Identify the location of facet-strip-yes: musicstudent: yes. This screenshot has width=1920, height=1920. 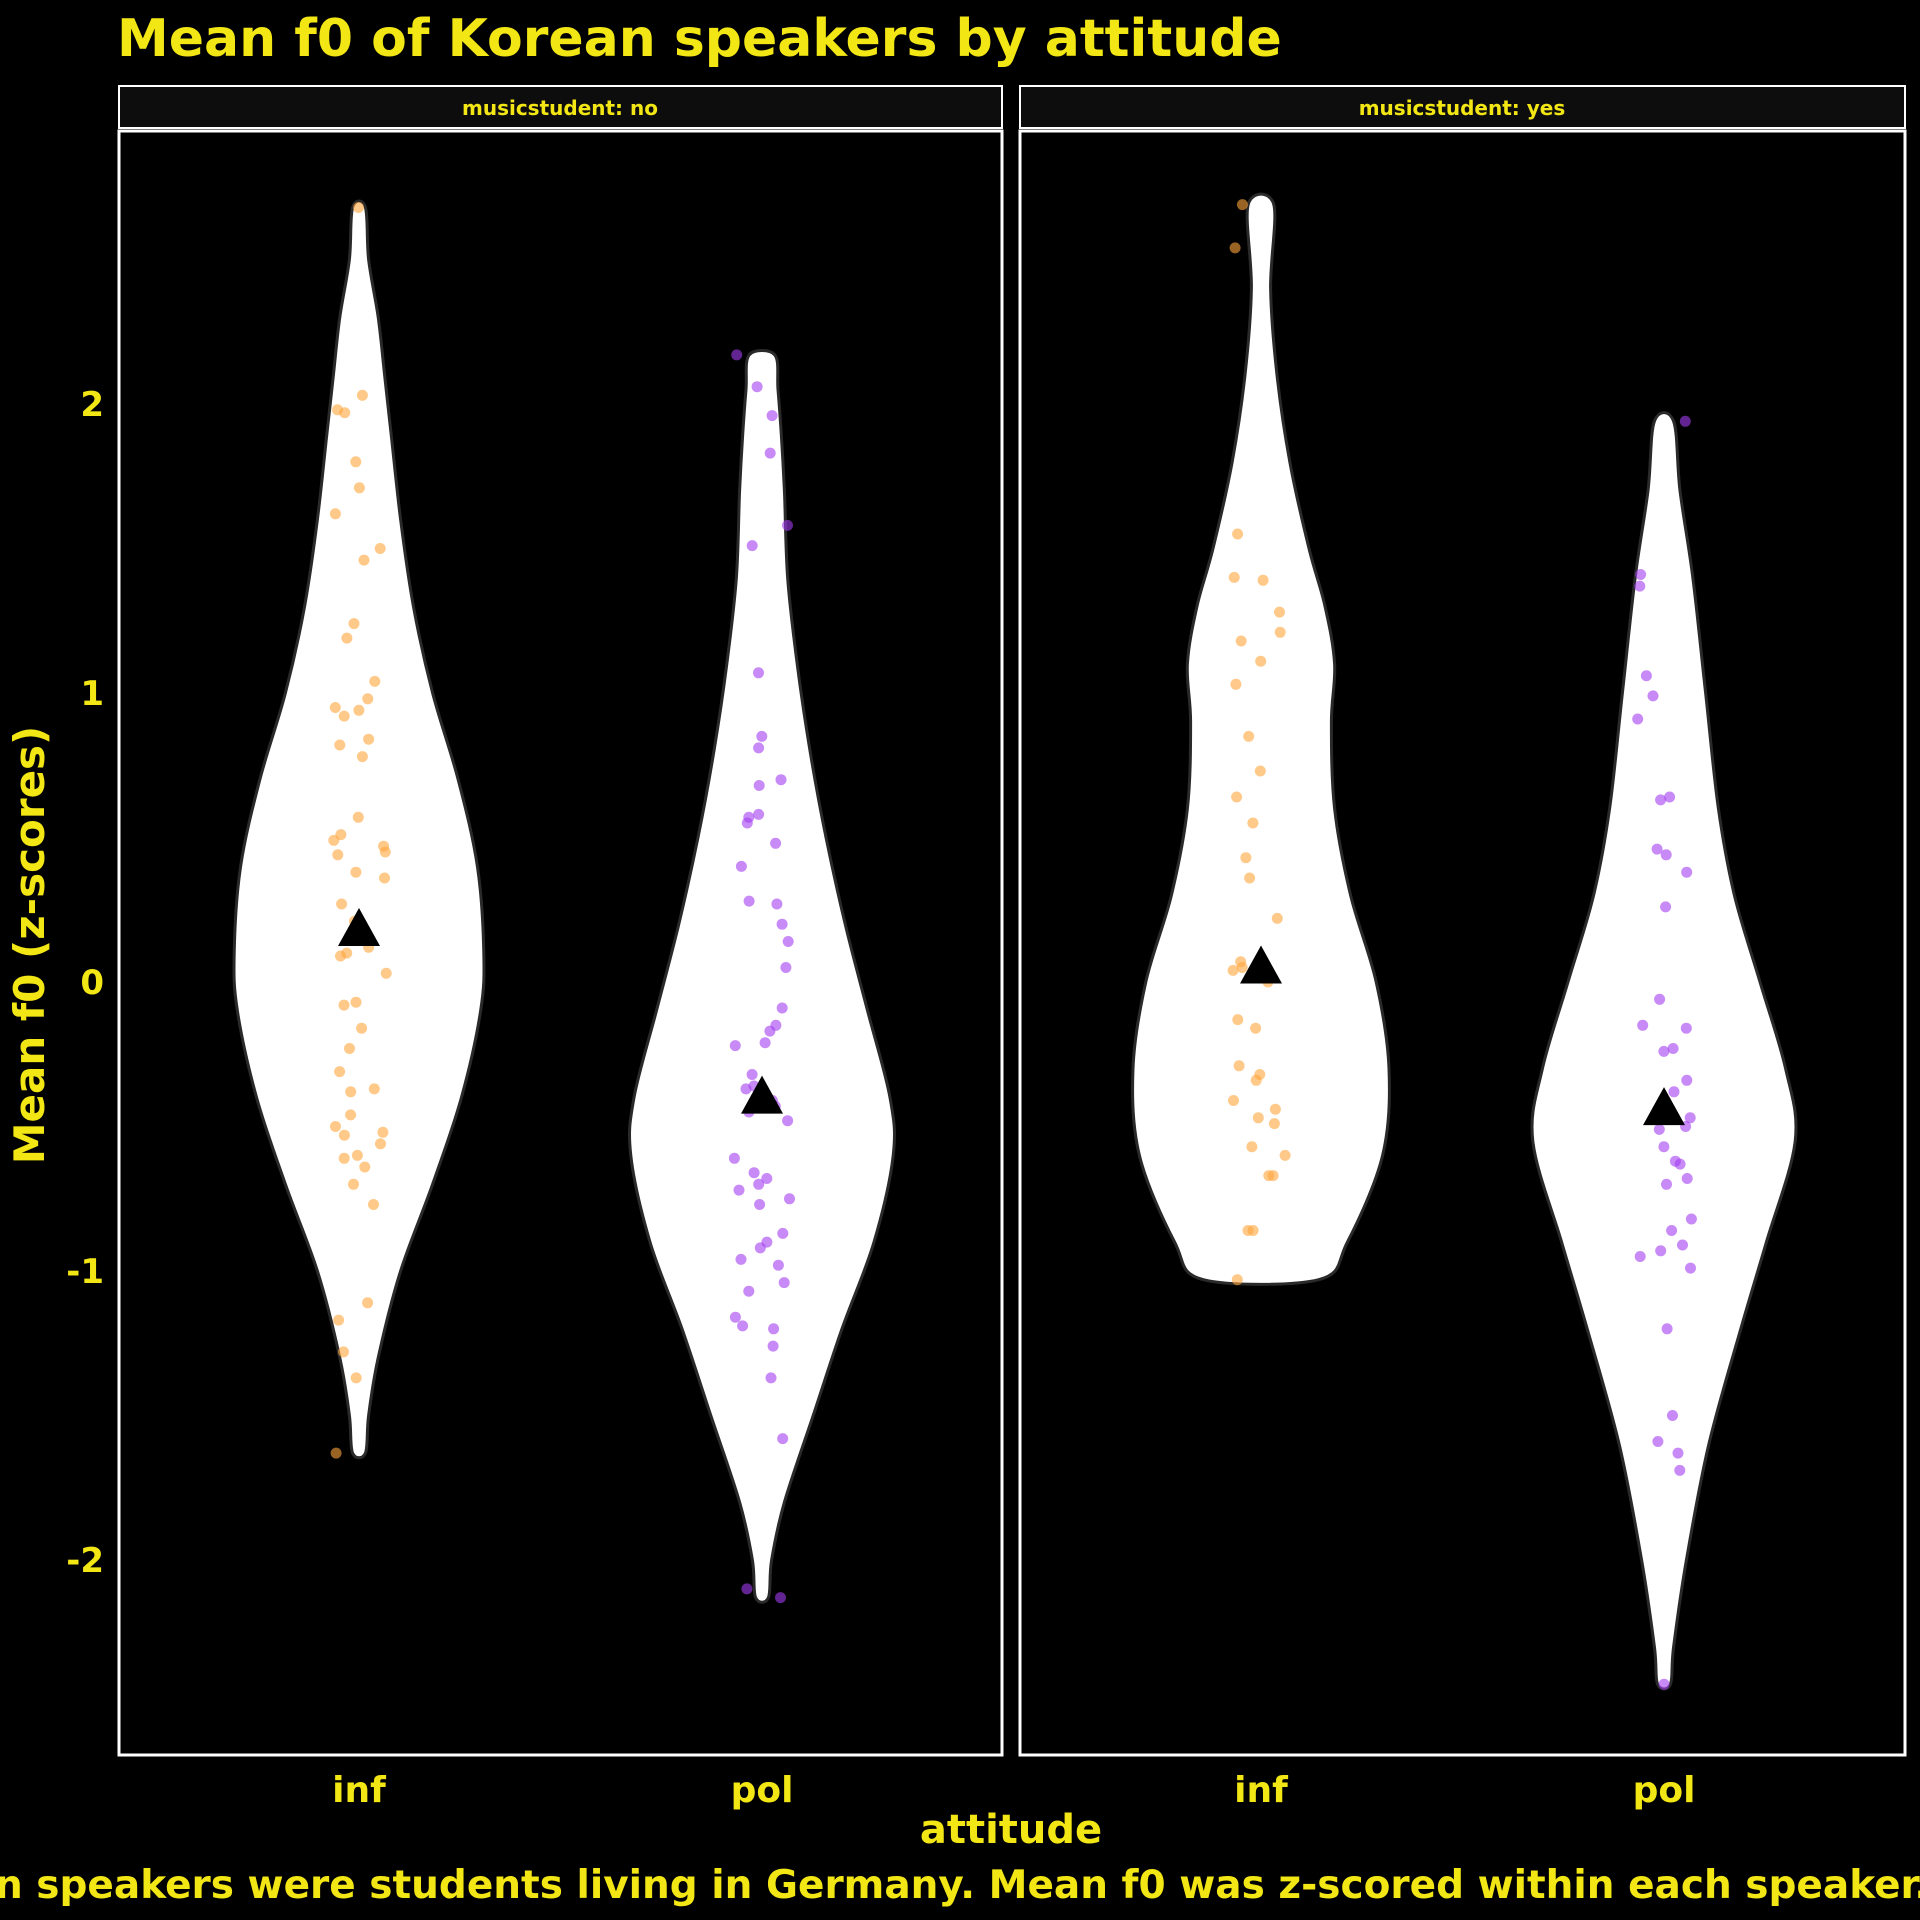
(1462, 107).